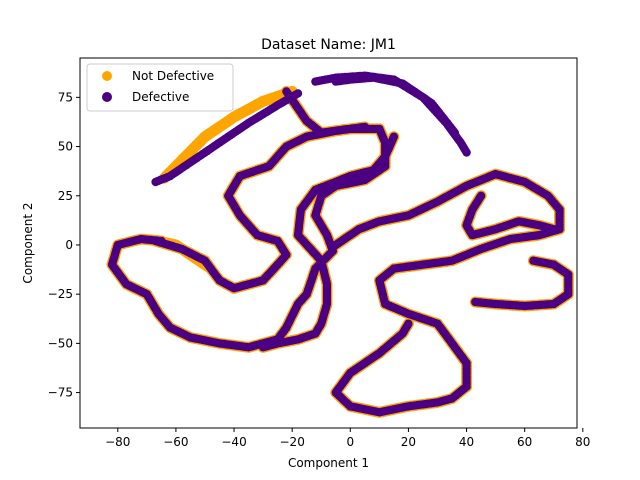 This screenshot has width=640, height=480. I want to click on y-axis: −75 −50 −25 0 25 50 75, so click(64, 245).